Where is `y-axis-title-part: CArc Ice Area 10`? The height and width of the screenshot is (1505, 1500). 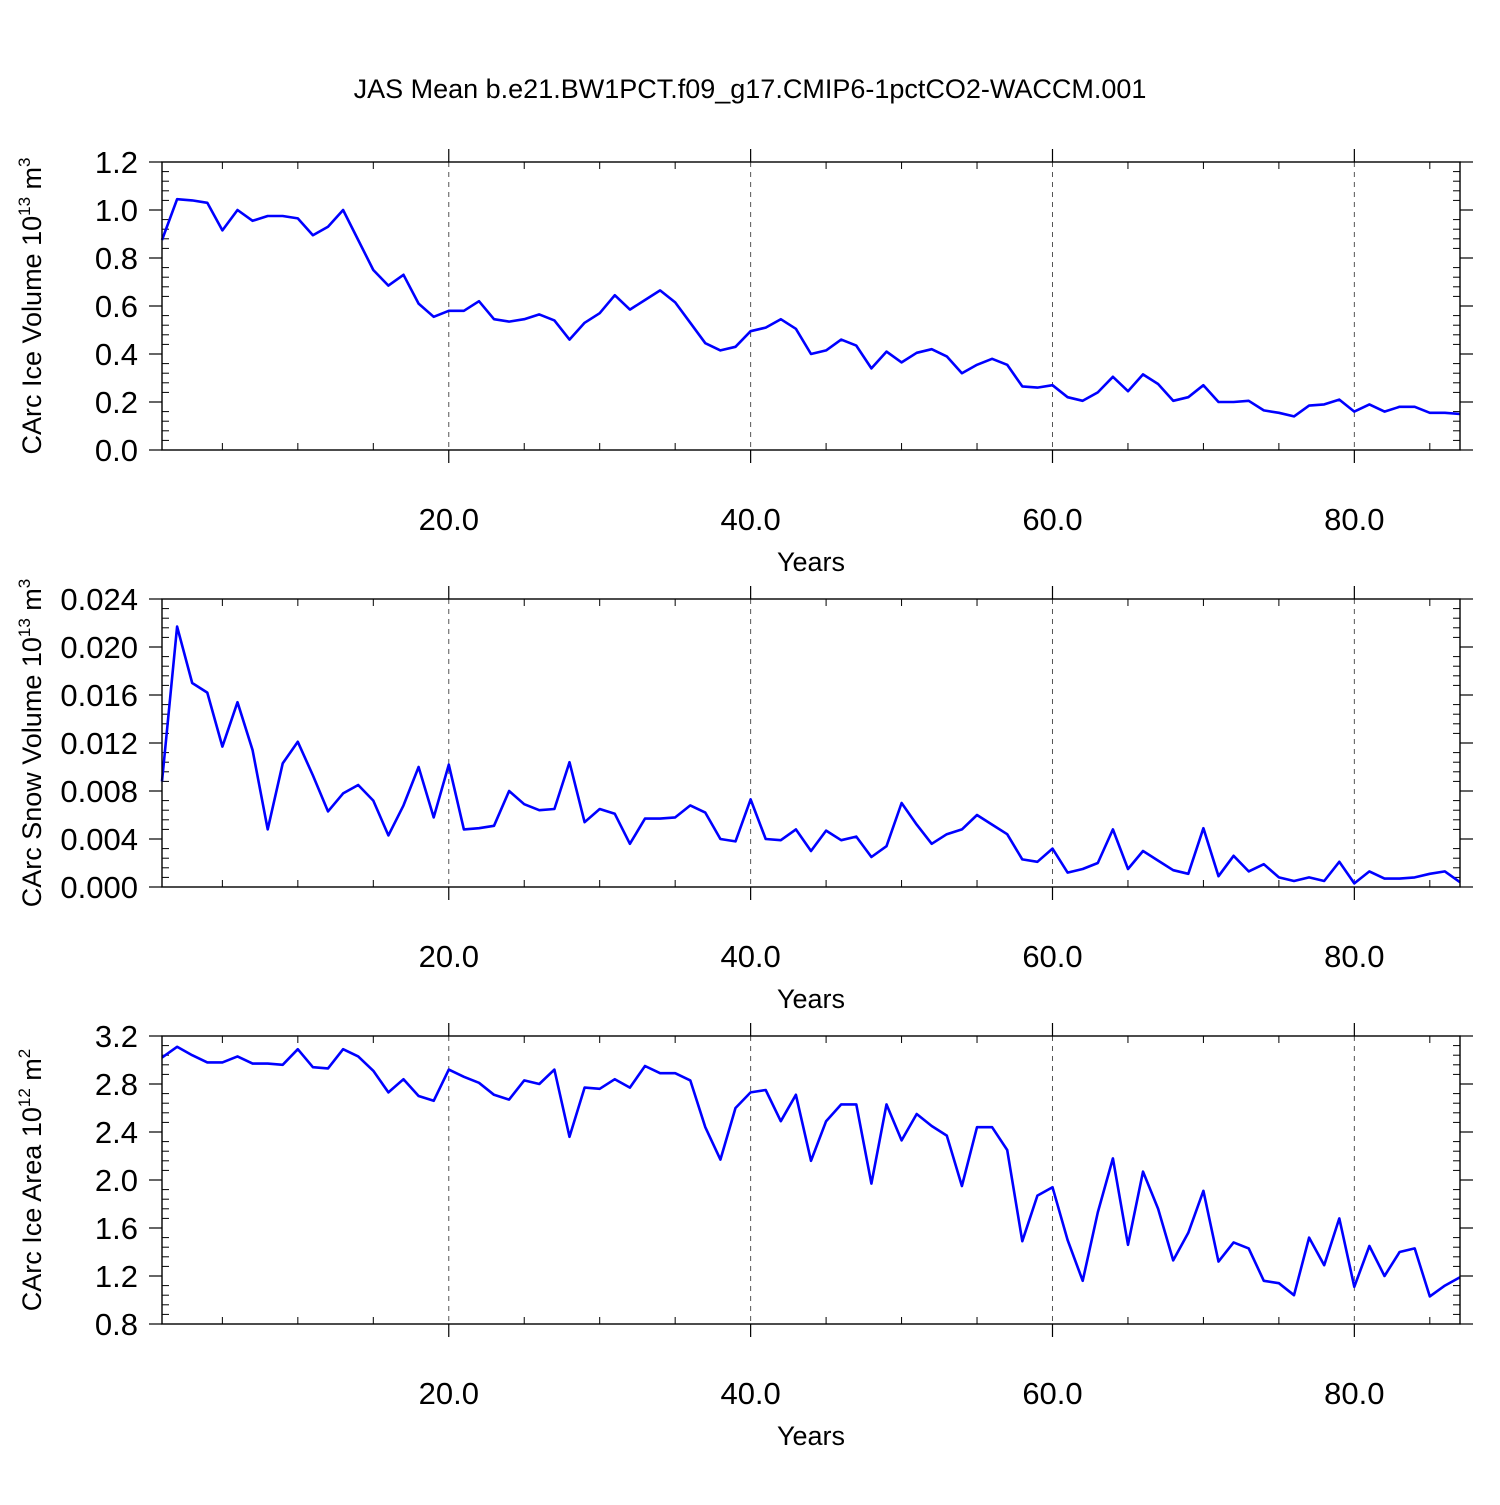 y-axis-title-part: CArc Ice Area 10 is located at coordinates (32, 1209).